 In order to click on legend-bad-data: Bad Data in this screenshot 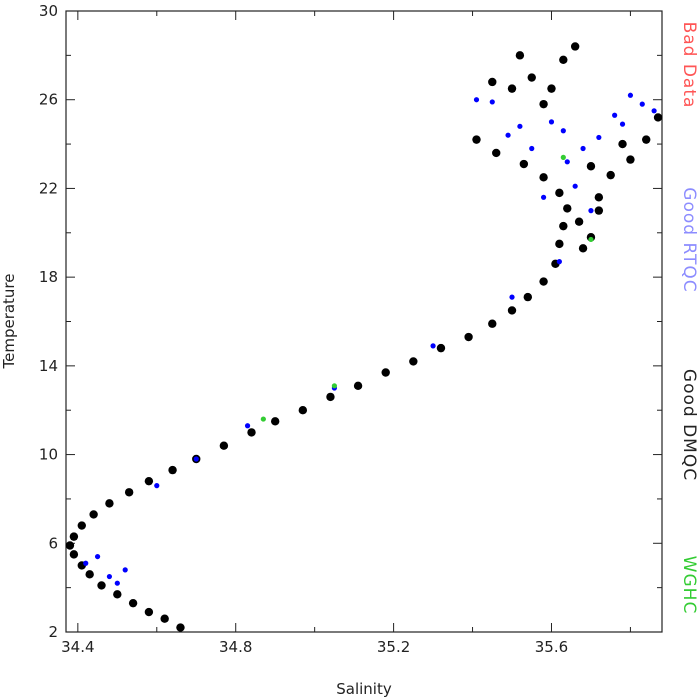, I will do `click(689, 65)`.